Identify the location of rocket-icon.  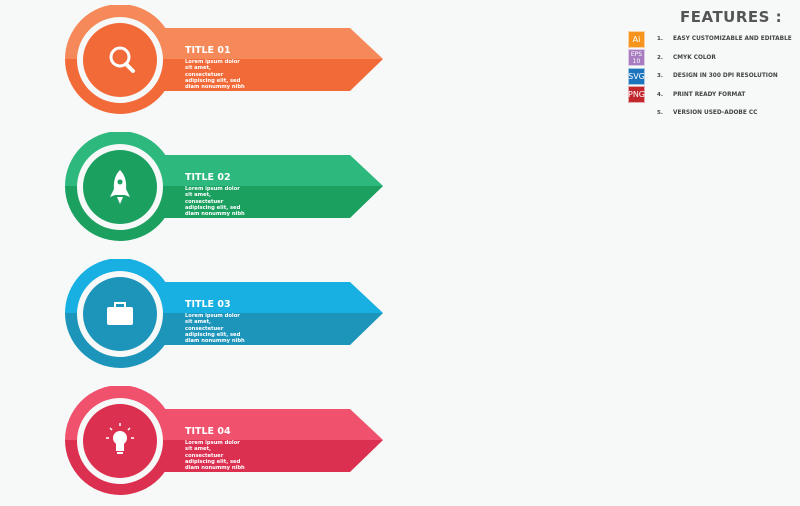
(120, 187).